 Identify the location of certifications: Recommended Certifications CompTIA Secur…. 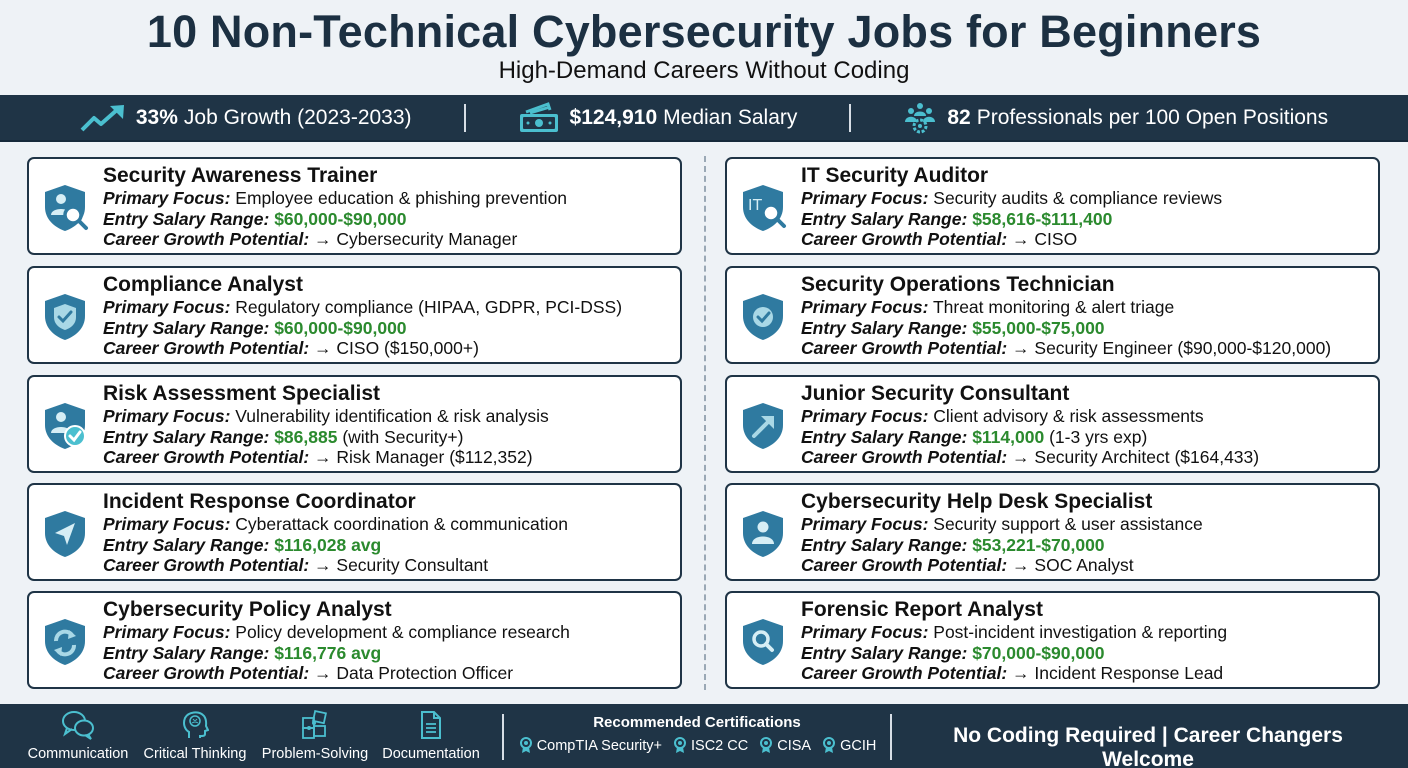
(697, 734).